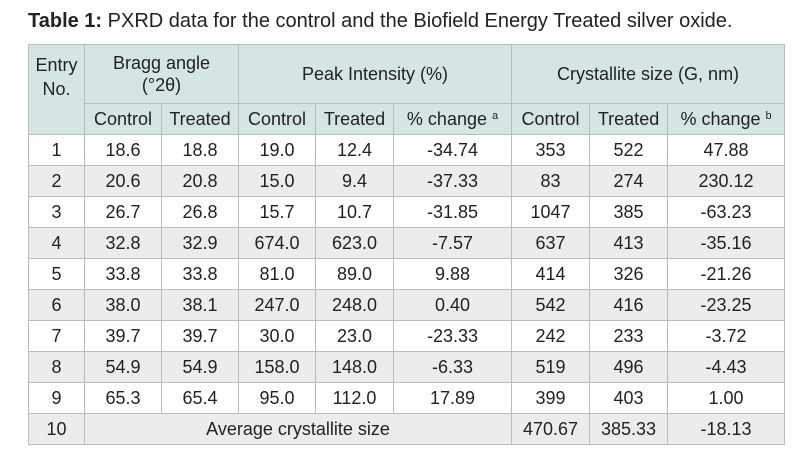 The width and height of the screenshot is (794, 452). What do you see at coordinates (629, 181) in the screenshot?
I see `cell-size-treated: 274` at bounding box center [629, 181].